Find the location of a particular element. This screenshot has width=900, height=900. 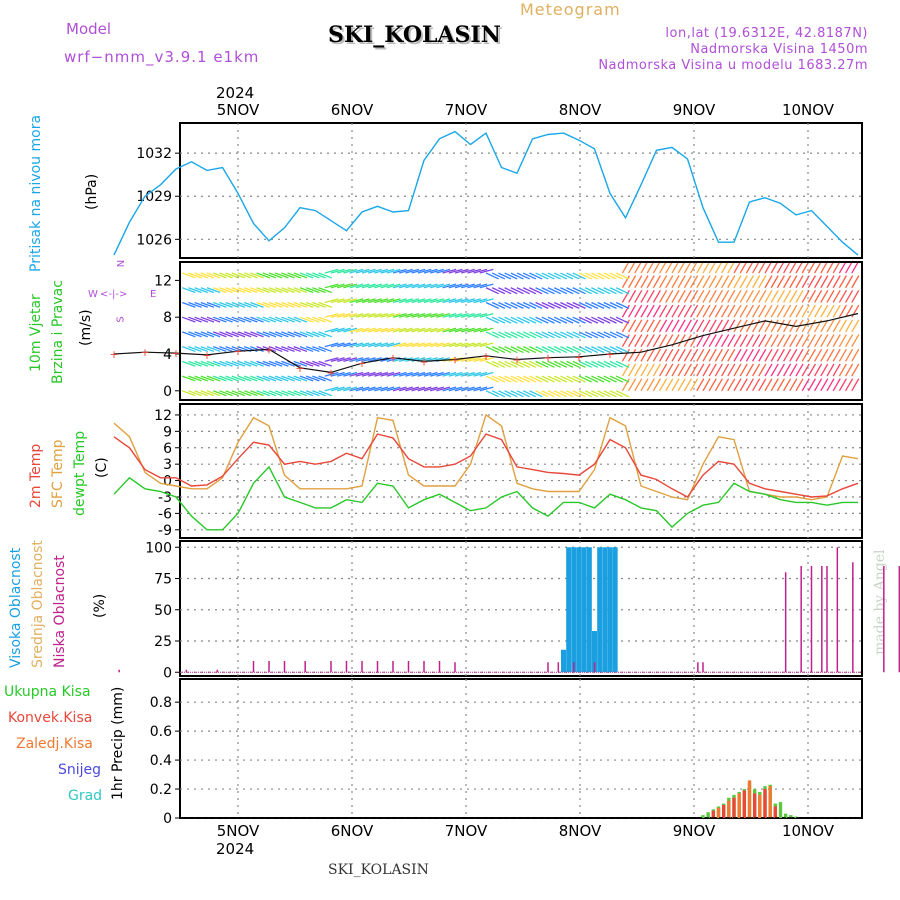

ytick-label-2-5: 6 is located at coordinates (167, 449).